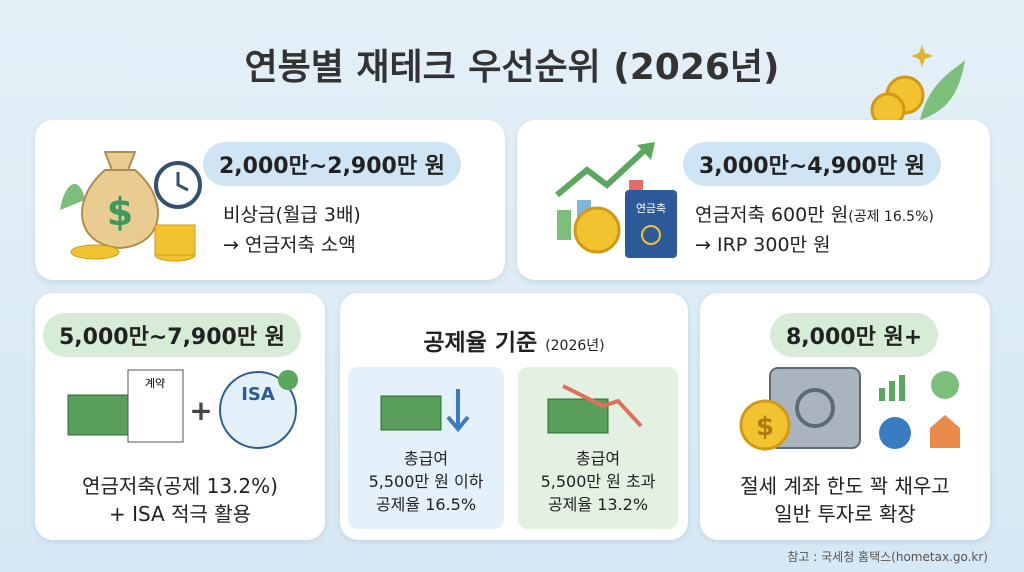 Image resolution: width=1024 pixels, height=572 pixels. What do you see at coordinates (598, 504) in the screenshot?
I see `box-line: 공제율 13.2%` at bounding box center [598, 504].